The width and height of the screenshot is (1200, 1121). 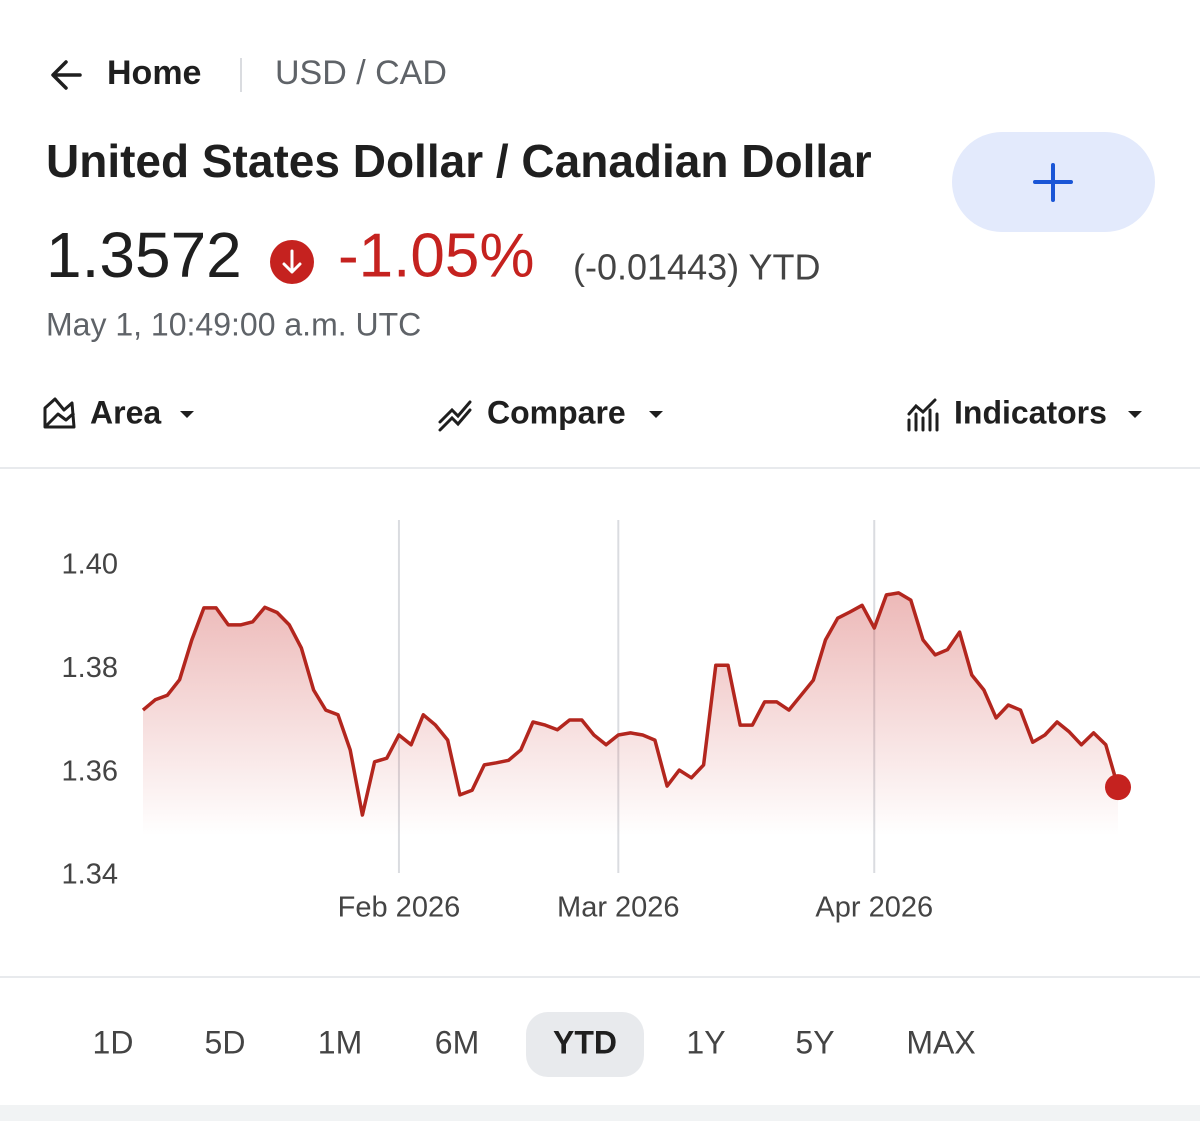 What do you see at coordinates (90, 875) in the screenshot?
I see `y-tick-label: 1.34` at bounding box center [90, 875].